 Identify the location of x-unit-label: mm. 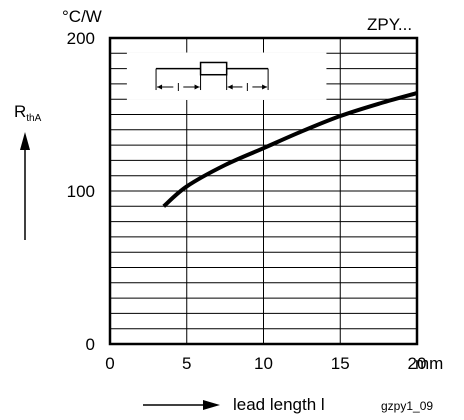
(429, 363).